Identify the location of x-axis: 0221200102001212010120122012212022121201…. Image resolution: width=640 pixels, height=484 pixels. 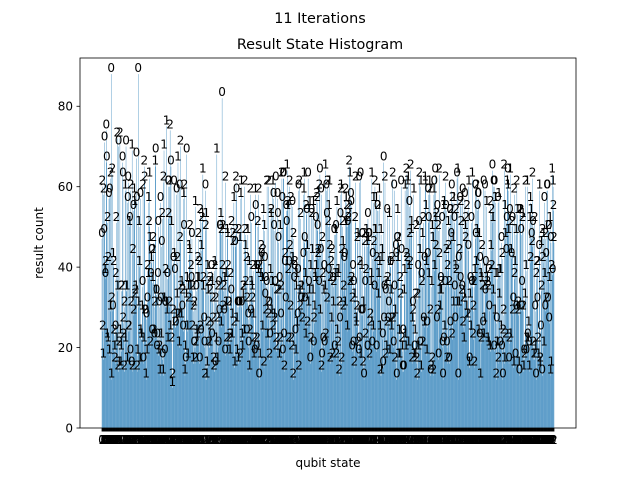
(328, 437).